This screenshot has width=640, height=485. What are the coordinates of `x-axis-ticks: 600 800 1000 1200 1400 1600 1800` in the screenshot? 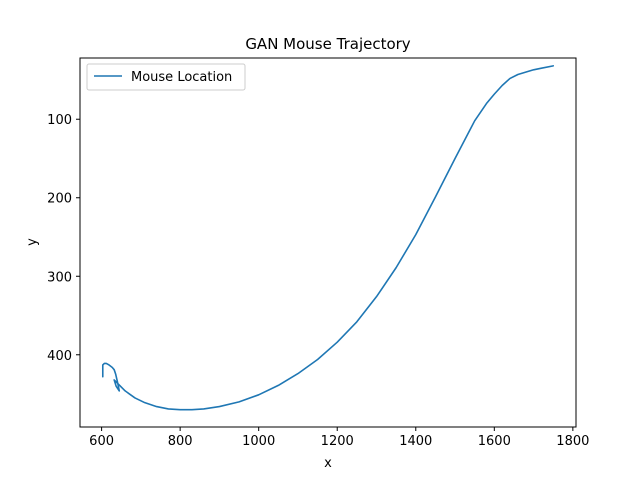 It's located at (339, 438).